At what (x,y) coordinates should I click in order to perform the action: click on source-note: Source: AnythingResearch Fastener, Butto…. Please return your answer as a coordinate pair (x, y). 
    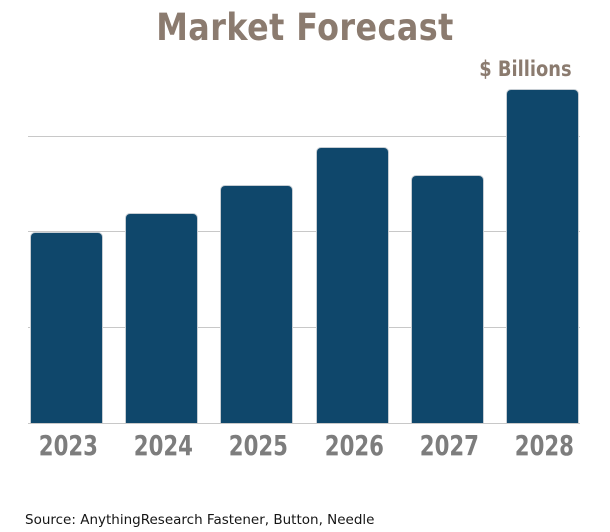
    Looking at the image, I should click on (187, 503).